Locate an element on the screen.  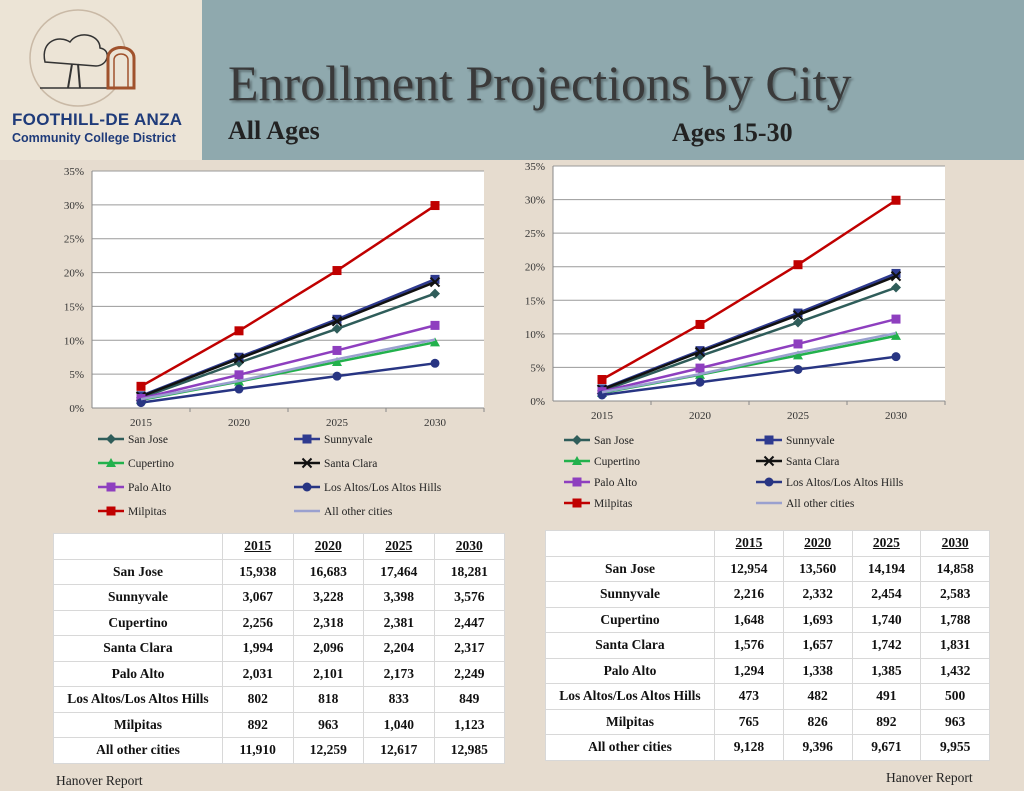
table-cell: 18,281 is located at coordinates (469, 571).